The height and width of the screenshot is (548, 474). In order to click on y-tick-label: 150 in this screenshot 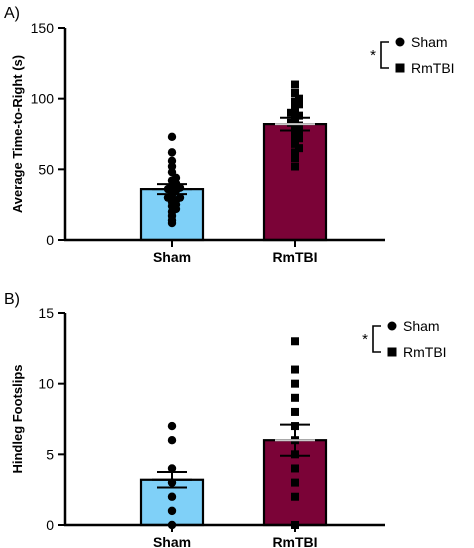, I will do `click(43, 28)`.